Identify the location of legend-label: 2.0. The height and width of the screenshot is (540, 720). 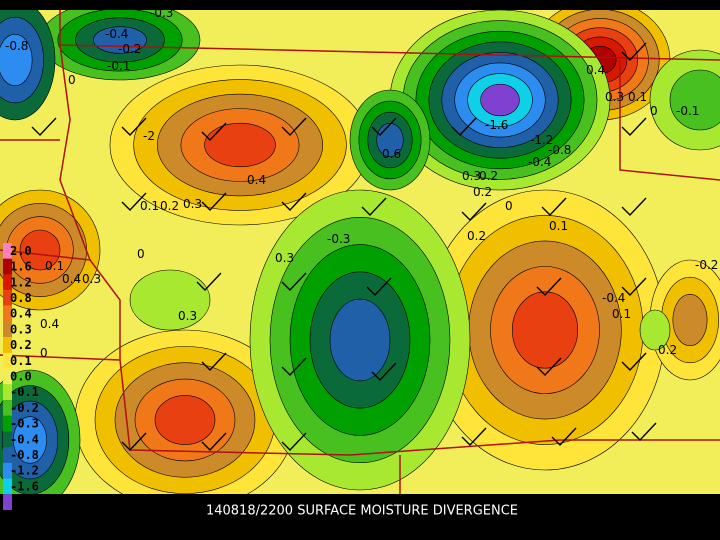
(21, 251).